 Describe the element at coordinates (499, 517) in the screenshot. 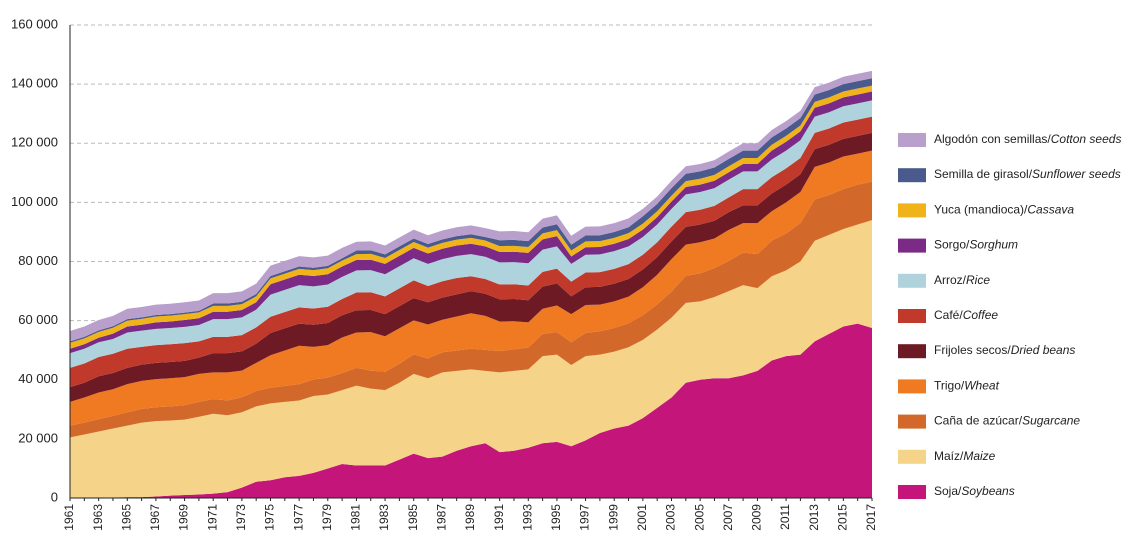

I see `x-tick-label: 1991` at that location.